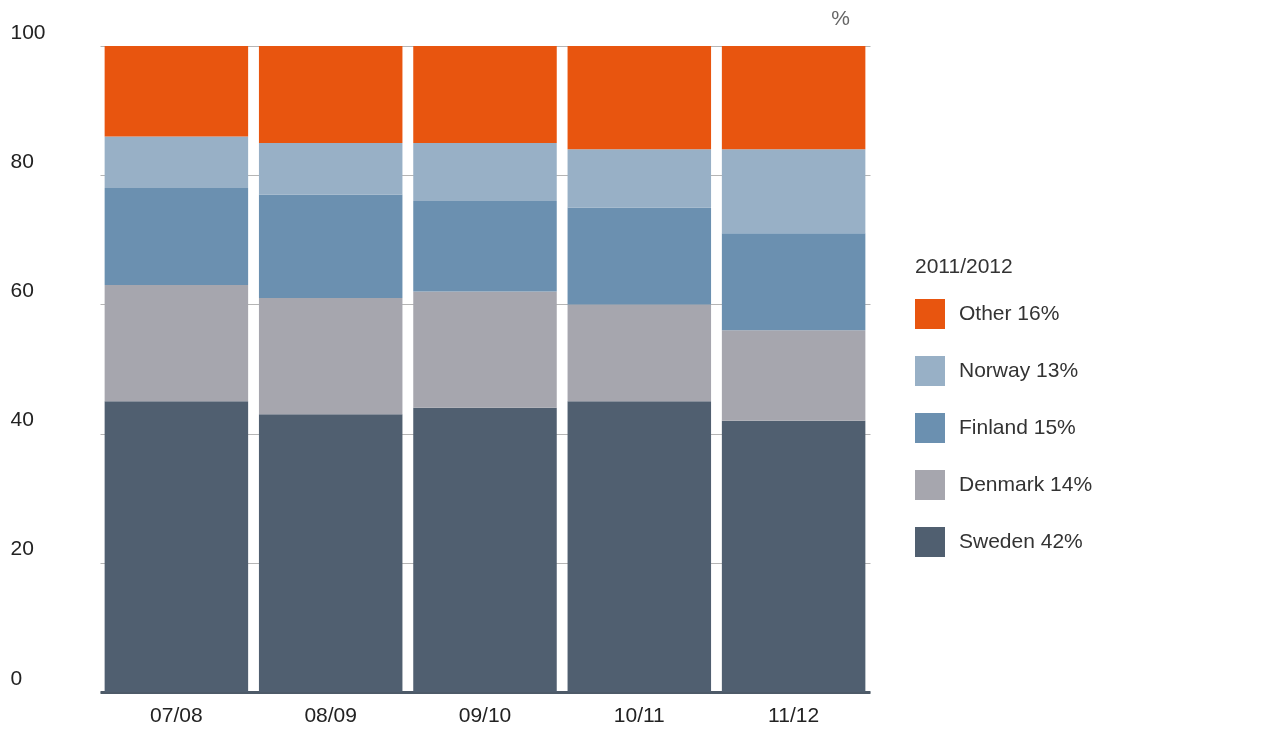 The image size is (1265, 739). I want to click on legend-label: Norway 13%, so click(1019, 369).